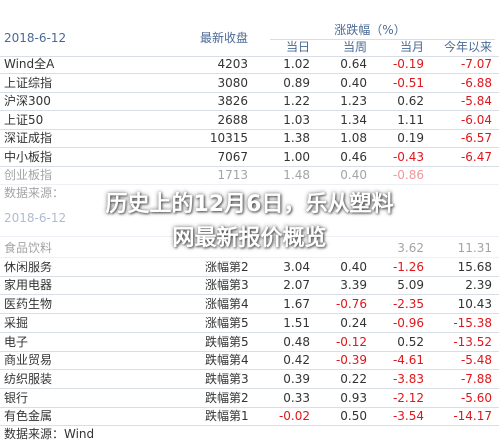 The height and width of the screenshot is (444, 499). I want to click on column-header: 涨跌幅（%）, so click(370, 30).